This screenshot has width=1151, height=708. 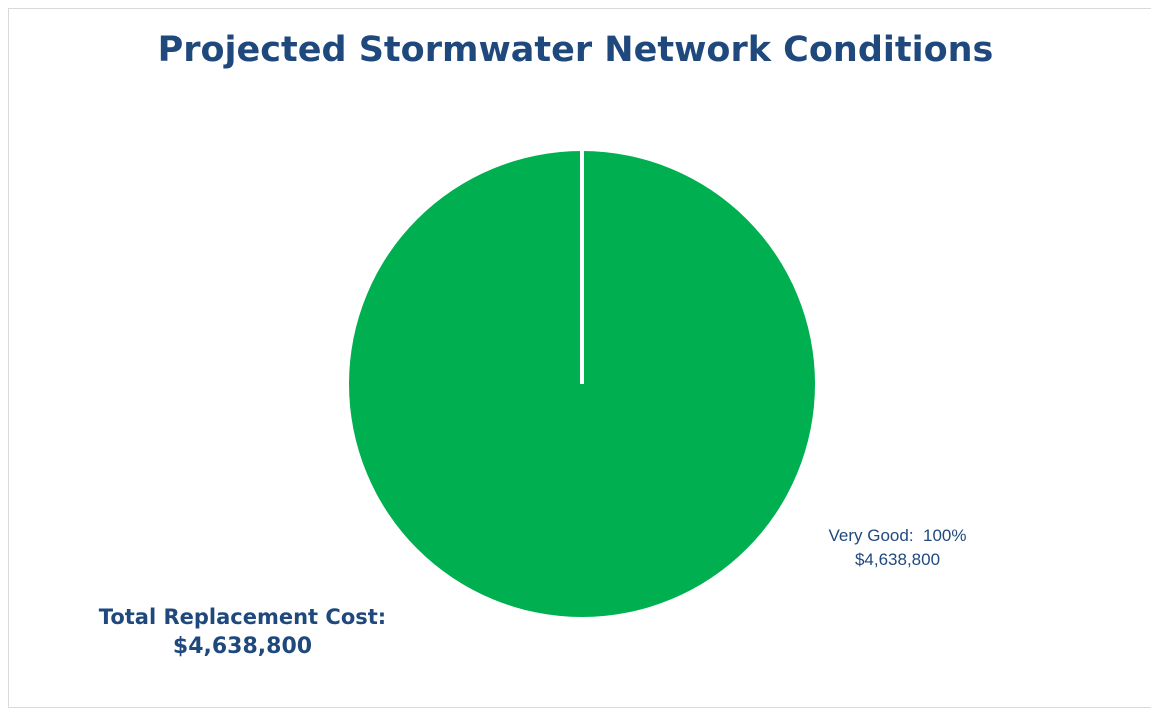 What do you see at coordinates (897, 559) in the screenshot?
I see `data-label-value: $4,638,800` at bounding box center [897, 559].